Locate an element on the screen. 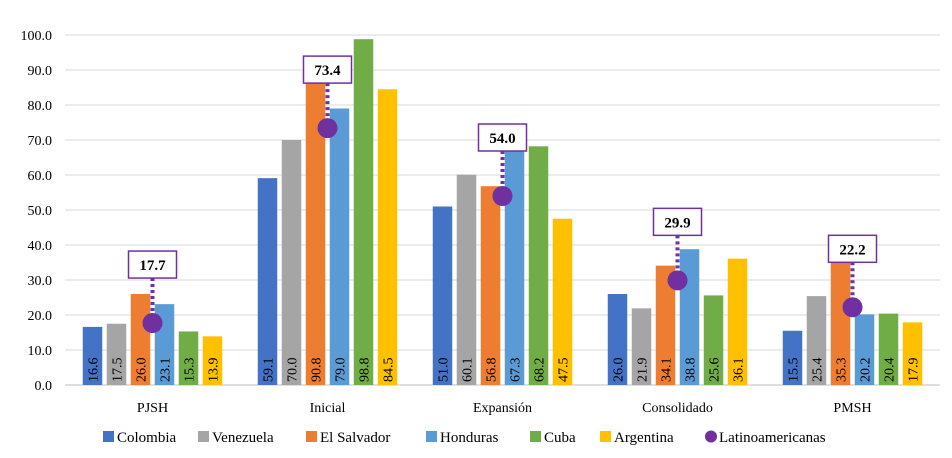  y-tick-label: 80.0 is located at coordinates (40, 106).